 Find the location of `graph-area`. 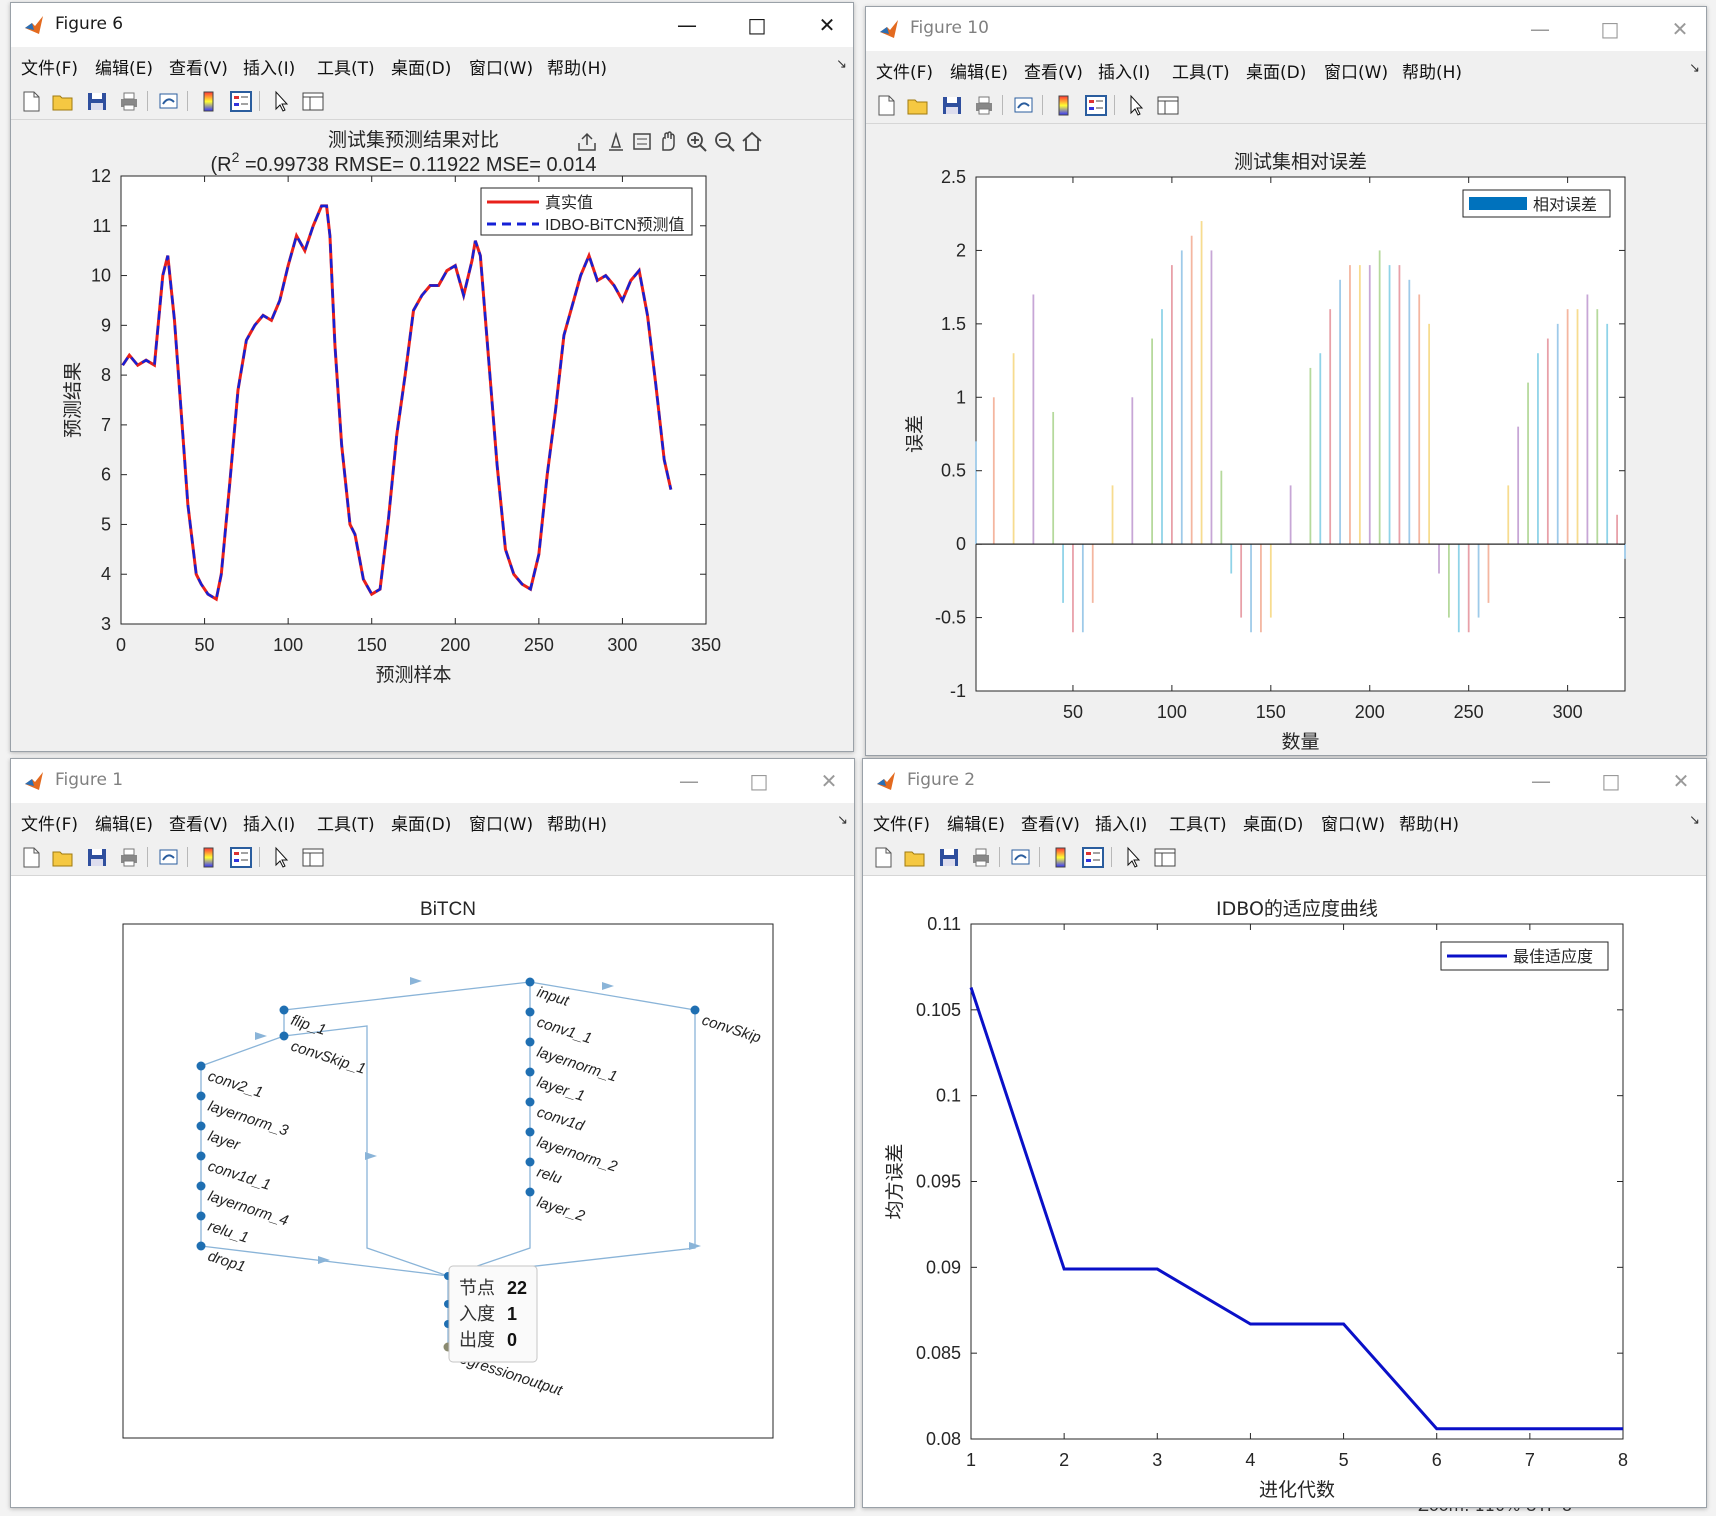

graph-area is located at coordinates (448, 1181).